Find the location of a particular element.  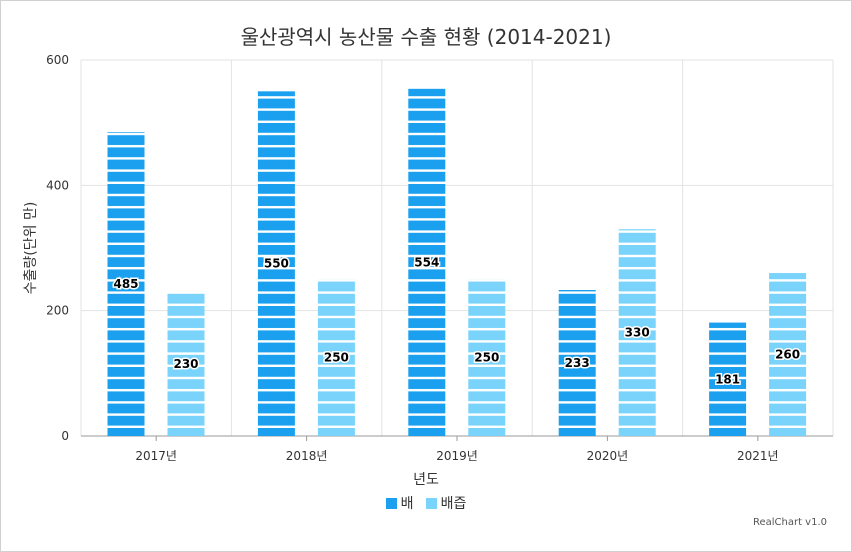

legend-item-pear-juice: 배즙 is located at coordinates (446, 503).